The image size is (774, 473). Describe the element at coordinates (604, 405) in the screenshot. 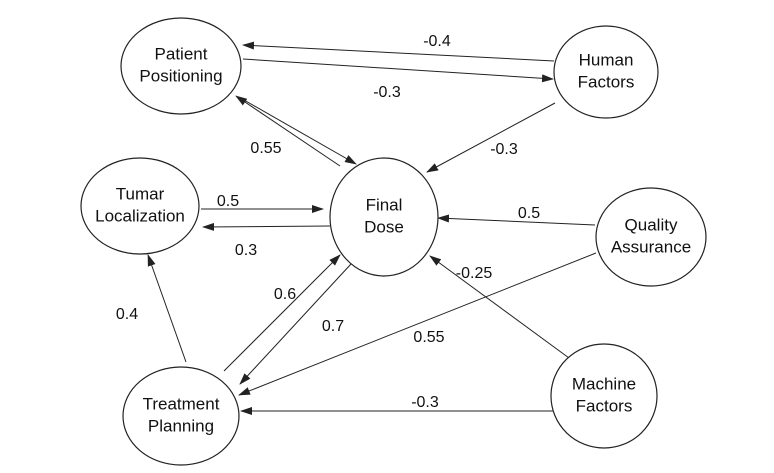

I see `node-machine-factors-label-line: Factors` at that location.